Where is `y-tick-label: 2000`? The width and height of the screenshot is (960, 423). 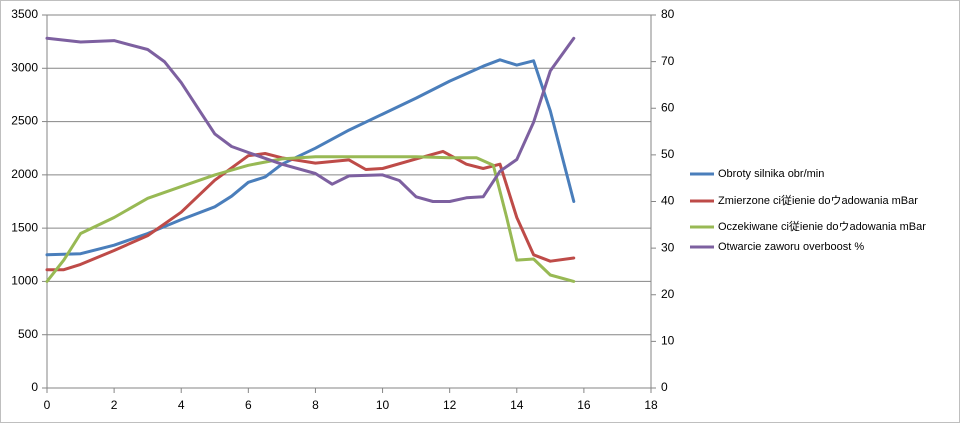
y-tick-label: 2000 is located at coordinates (24, 174).